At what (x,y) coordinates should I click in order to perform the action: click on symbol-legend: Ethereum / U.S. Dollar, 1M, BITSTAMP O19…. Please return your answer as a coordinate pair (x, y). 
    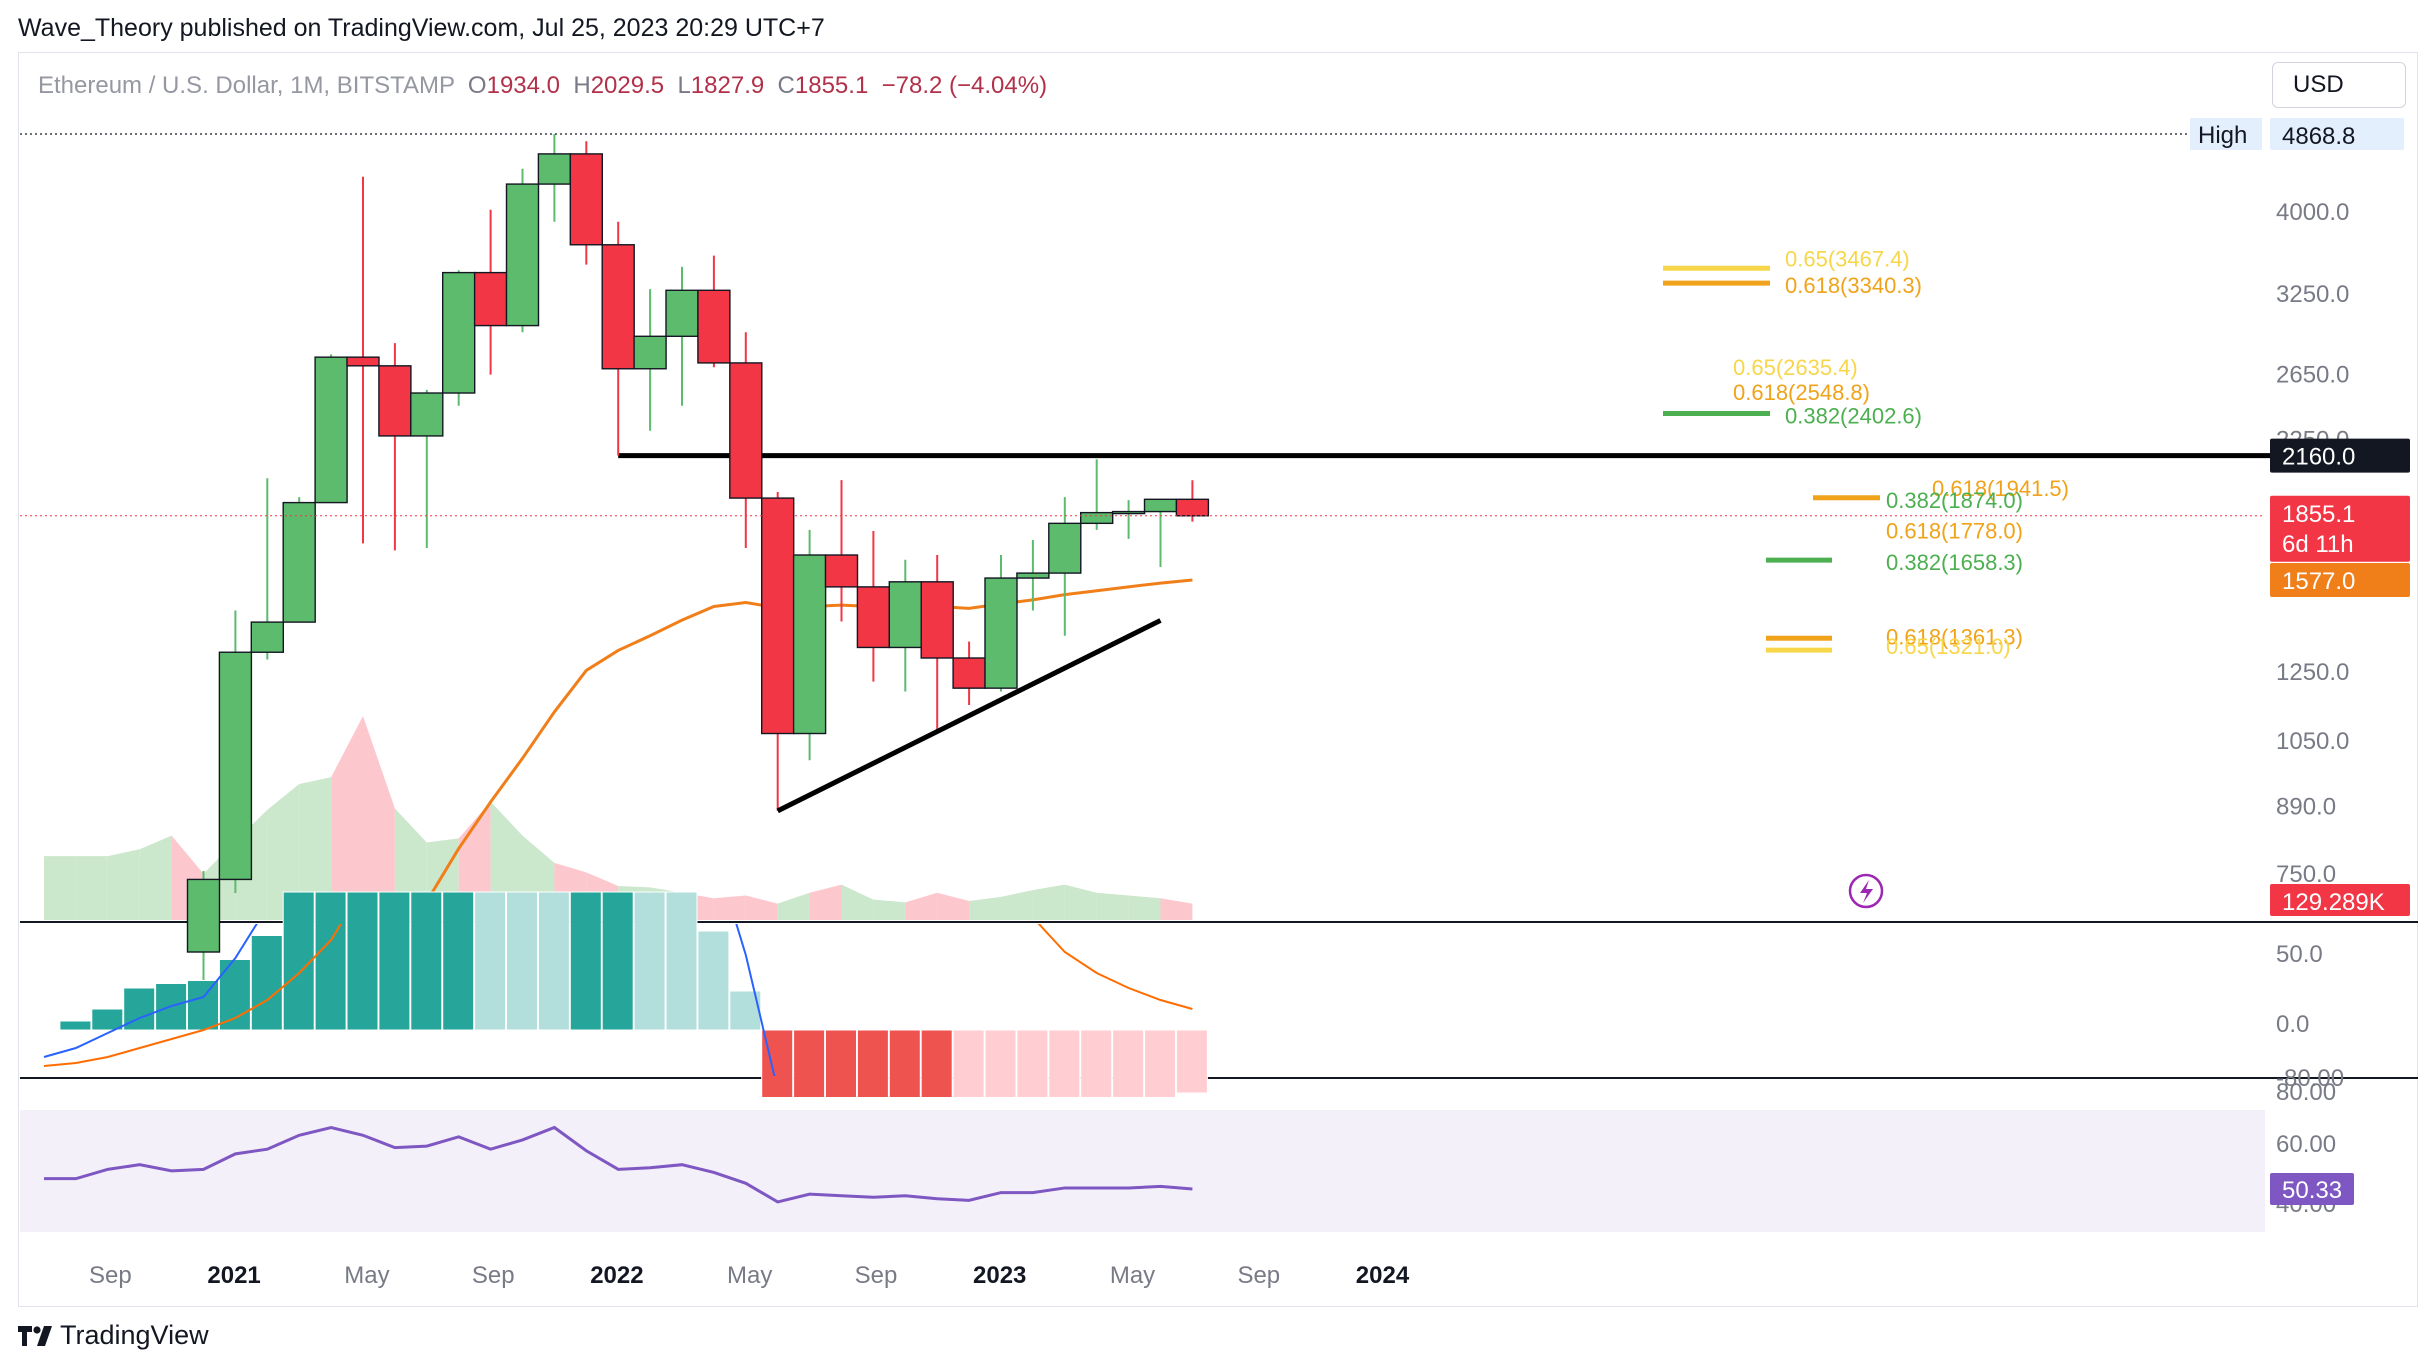
    Looking at the image, I should click on (542, 86).